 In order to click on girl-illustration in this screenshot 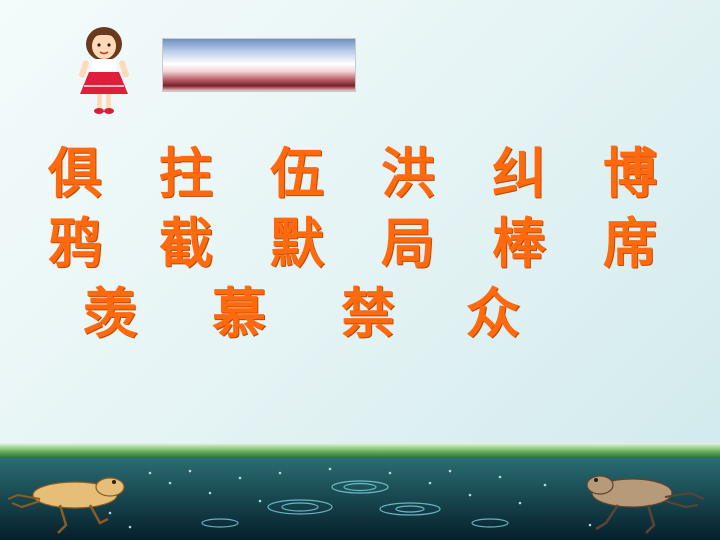, I will do `click(104, 70)`.